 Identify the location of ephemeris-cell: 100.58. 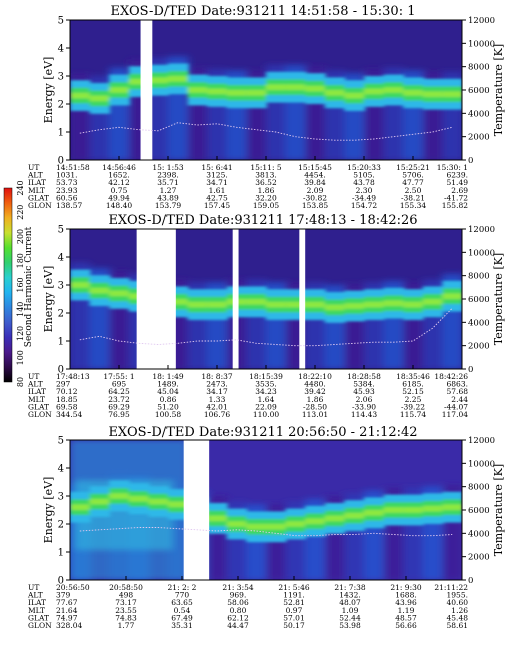
(168, 414).